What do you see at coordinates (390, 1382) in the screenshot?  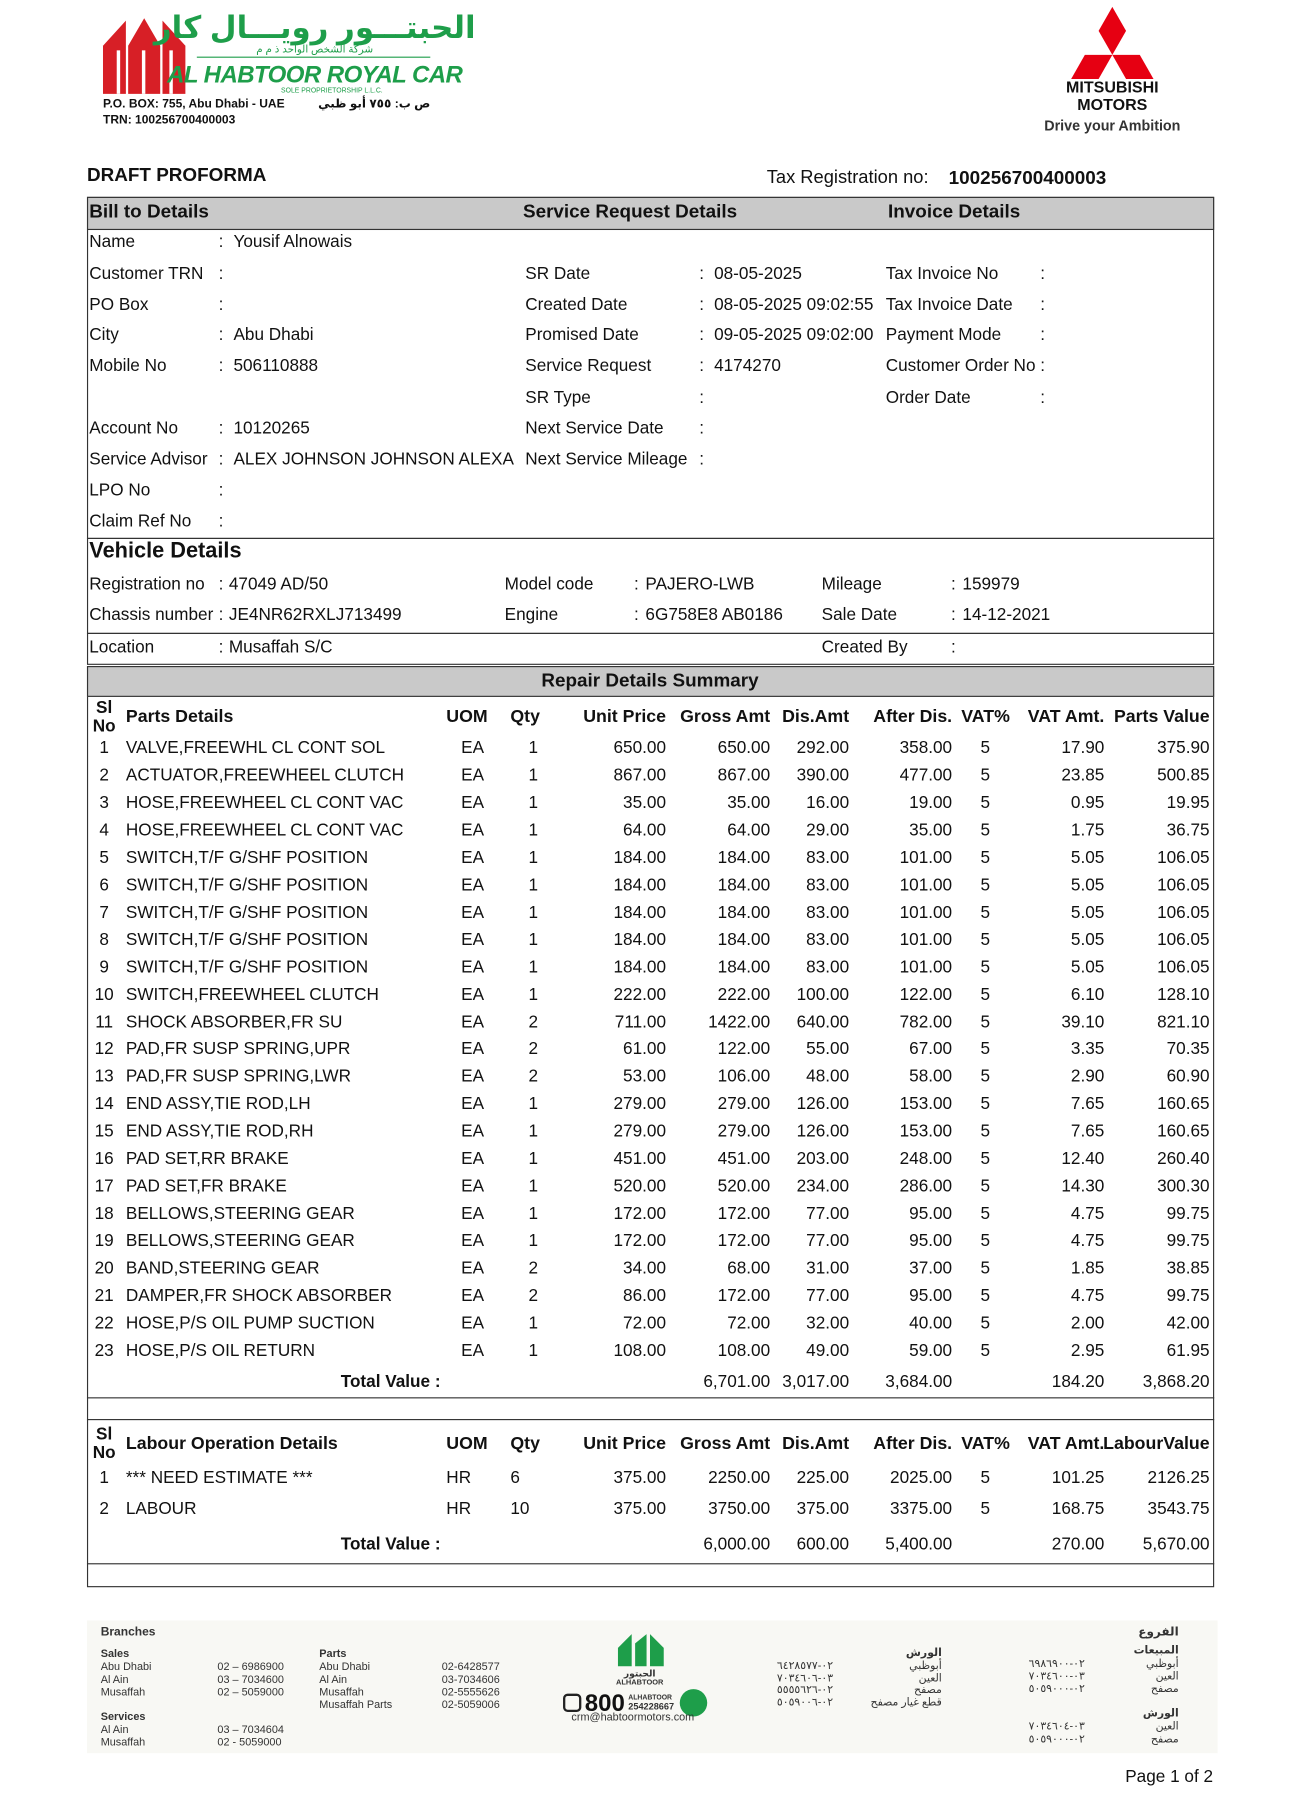 I see `total-label: Total Value :` at bounding box center [390, 1382].